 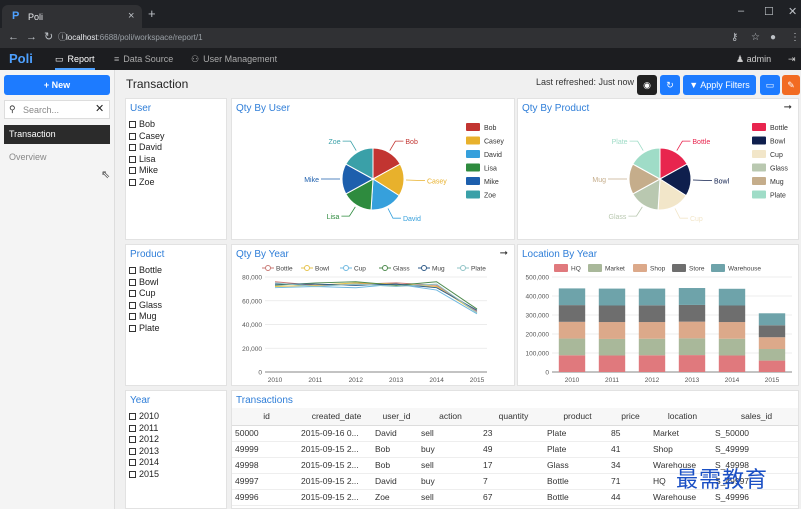 I want to click on column-header: price, so click(x=629, y=417).